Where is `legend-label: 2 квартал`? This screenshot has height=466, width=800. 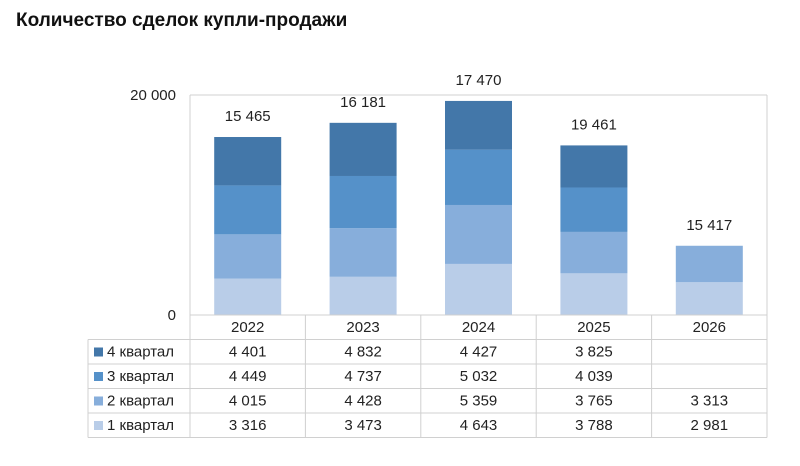 legend-label: 2 квартал is located at coordinates (140, 401).